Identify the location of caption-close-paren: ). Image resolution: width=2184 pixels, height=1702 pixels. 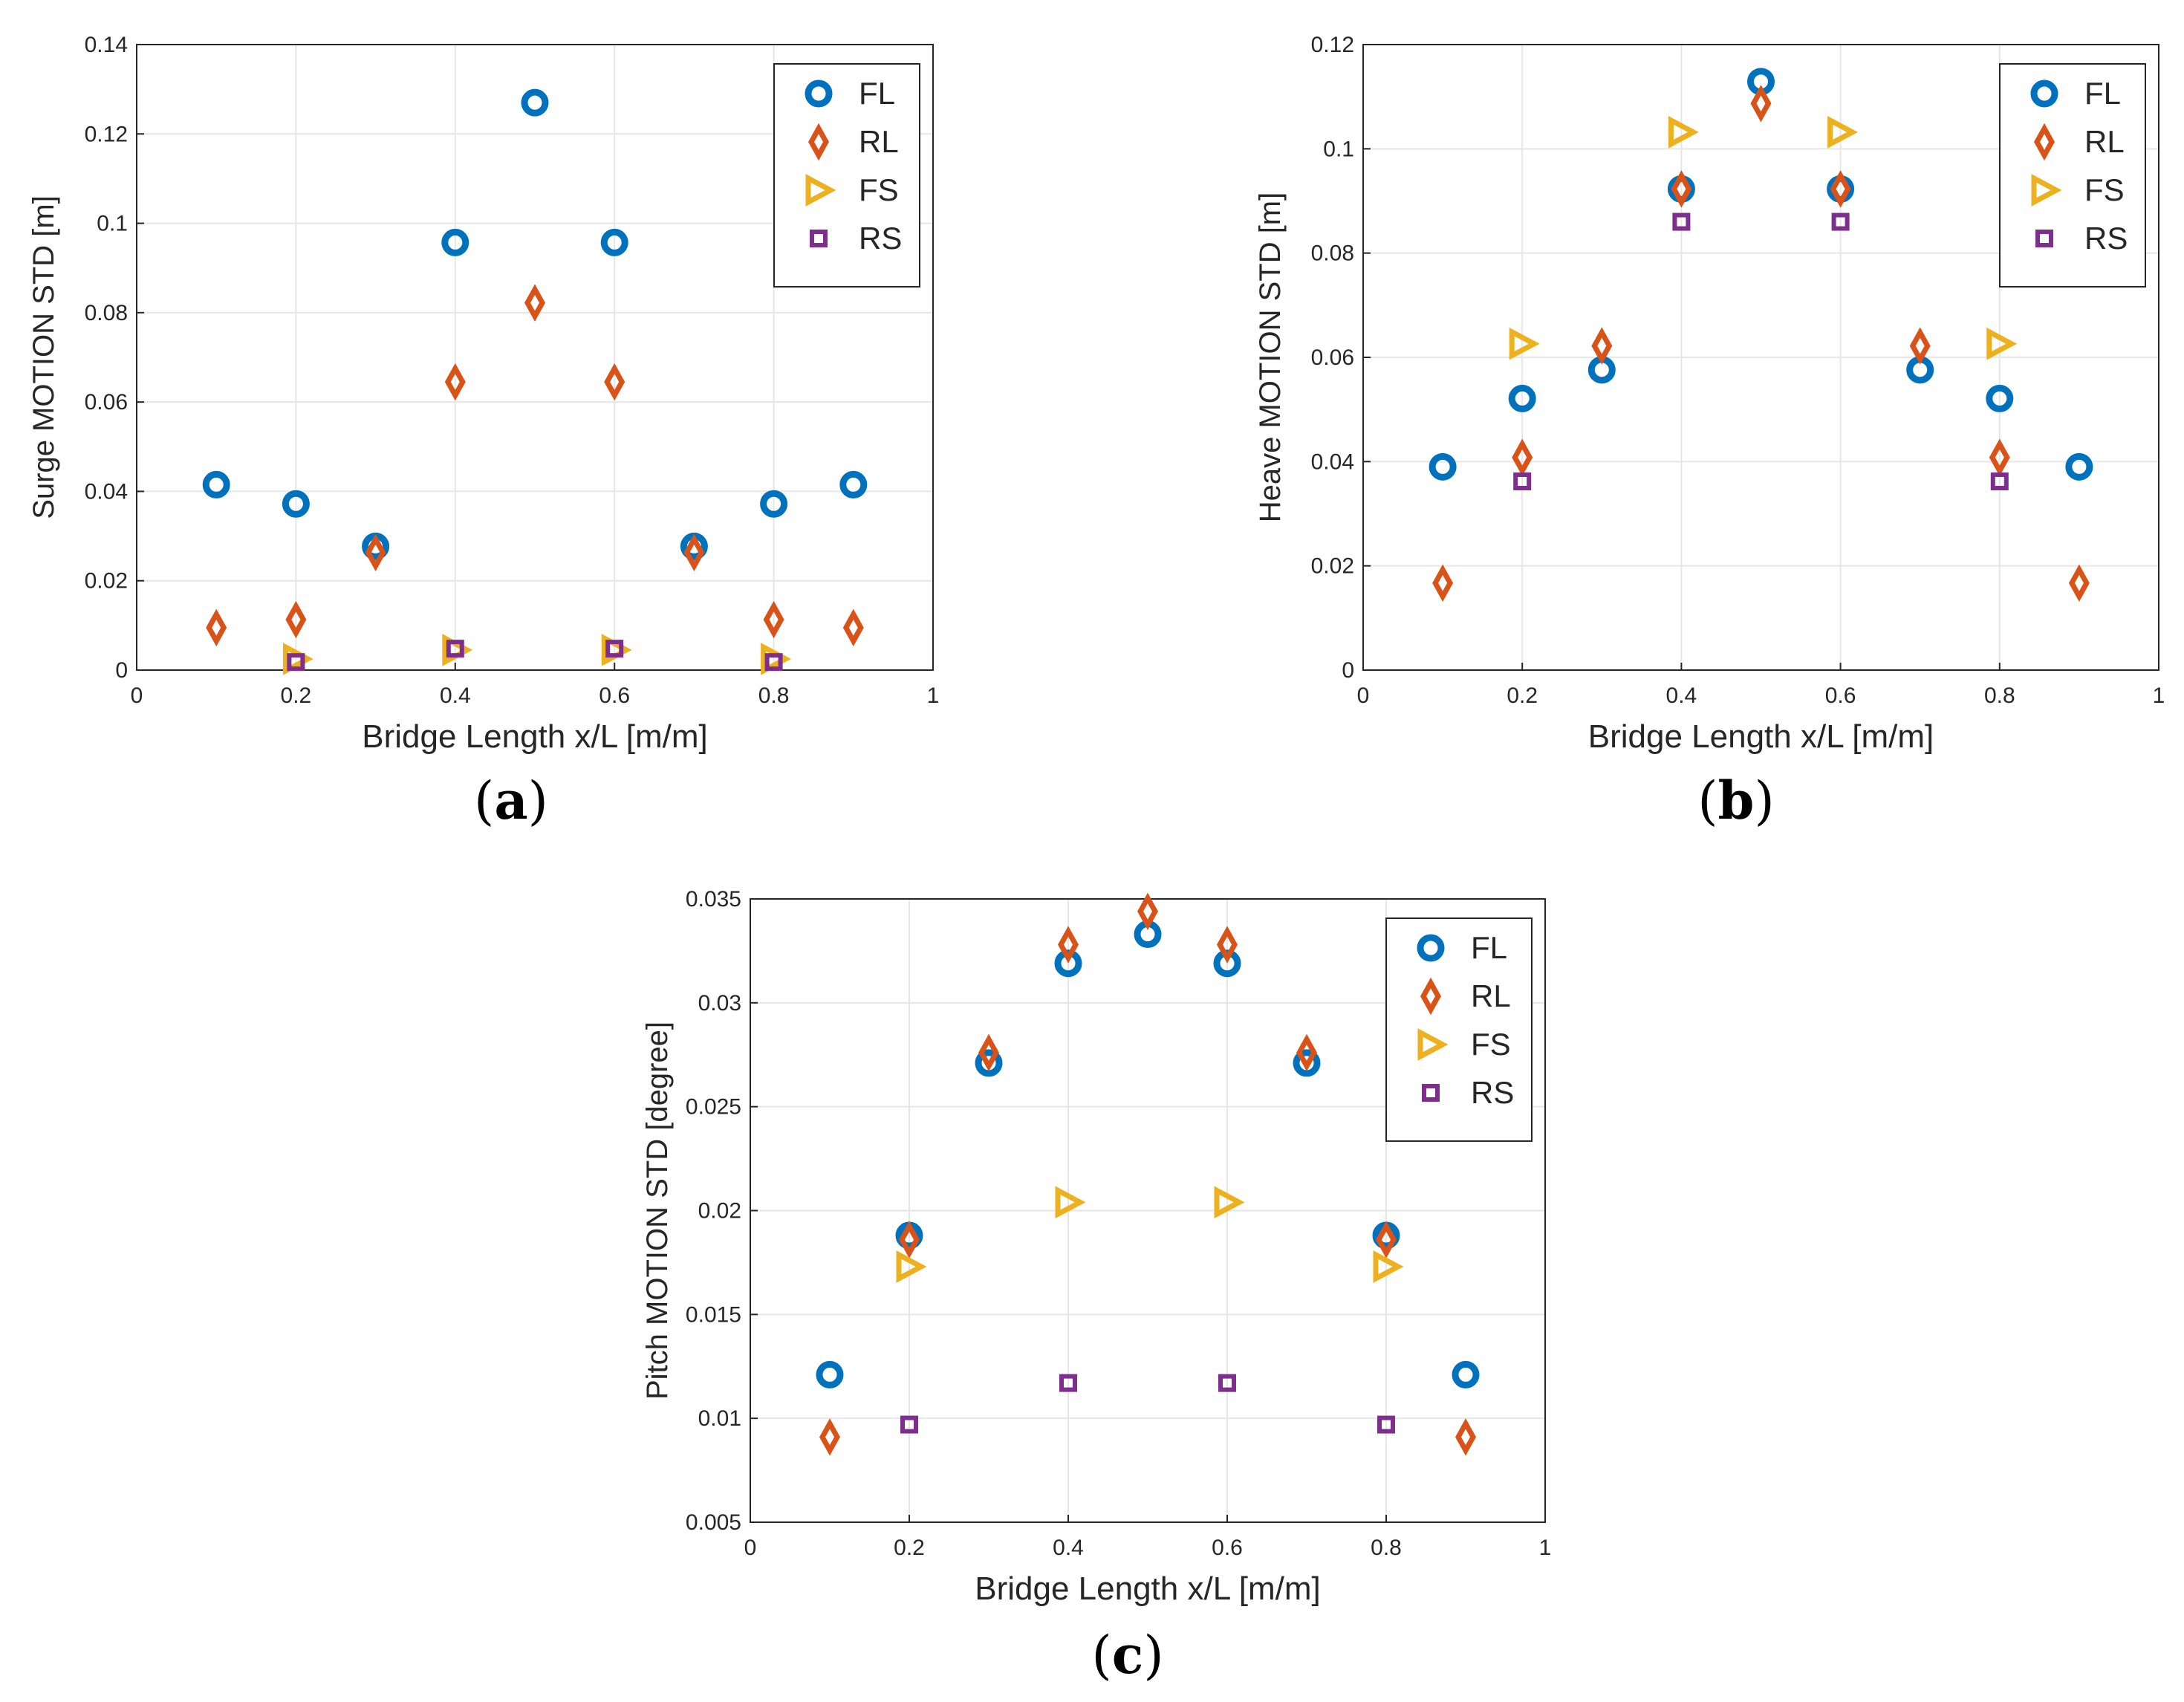
(538, 800).